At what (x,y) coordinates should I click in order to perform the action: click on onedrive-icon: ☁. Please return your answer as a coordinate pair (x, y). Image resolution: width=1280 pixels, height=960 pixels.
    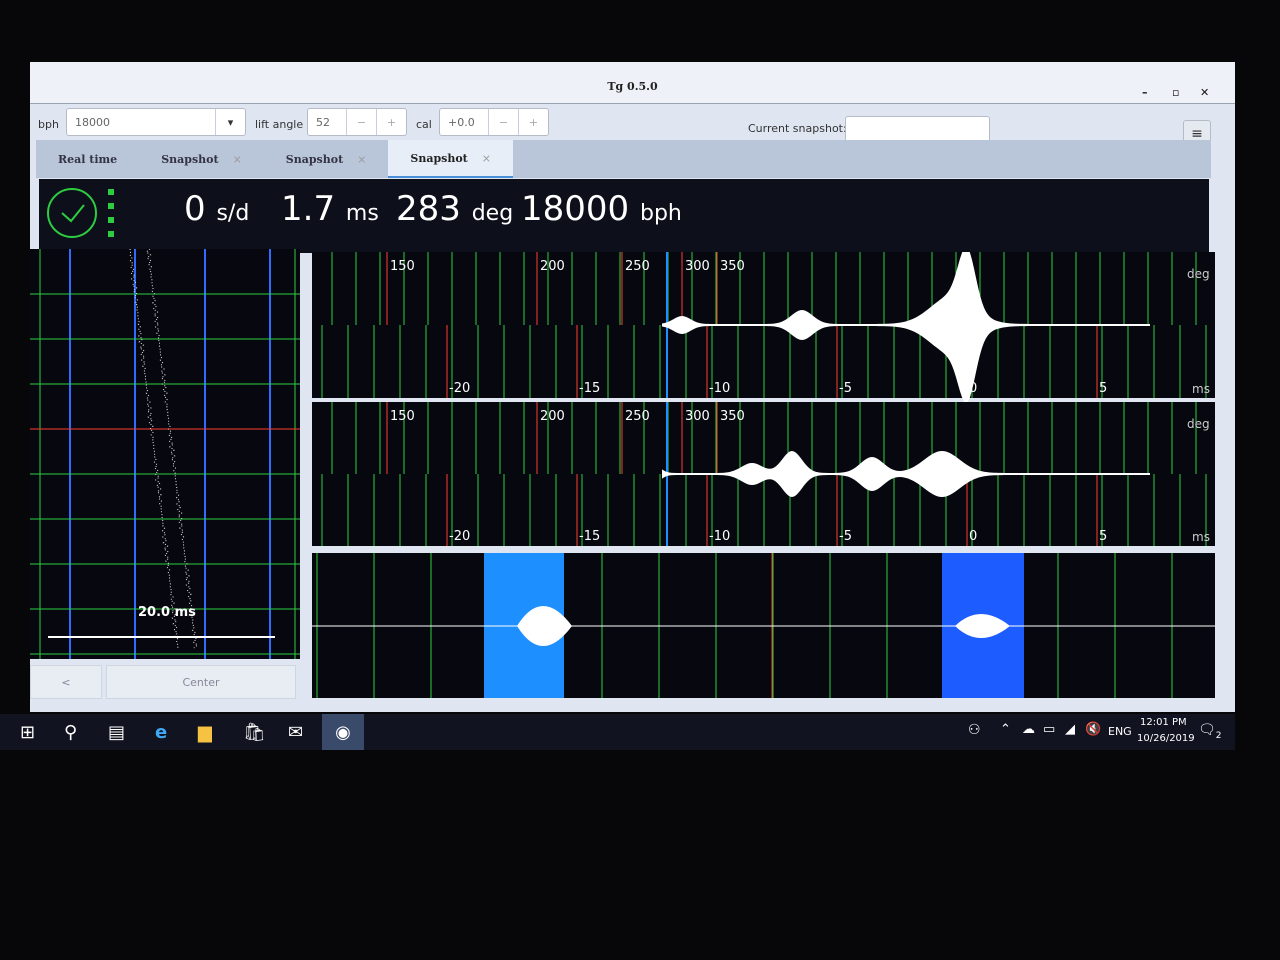
    Looking at the image, I should click on (1028, 729).